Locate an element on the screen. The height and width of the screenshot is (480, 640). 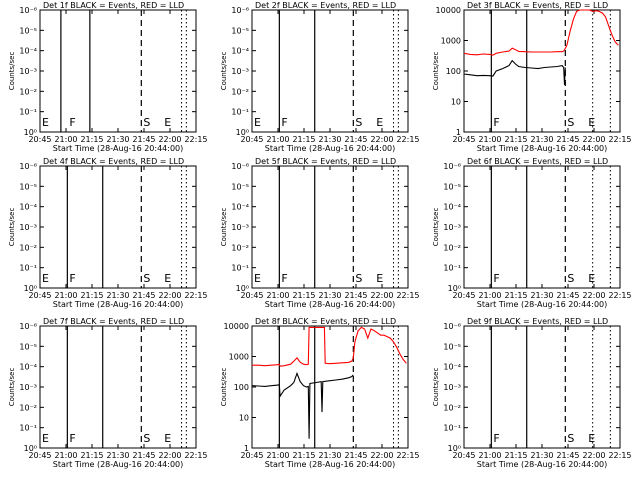
series-black-line is located at coordinates (514, 72).